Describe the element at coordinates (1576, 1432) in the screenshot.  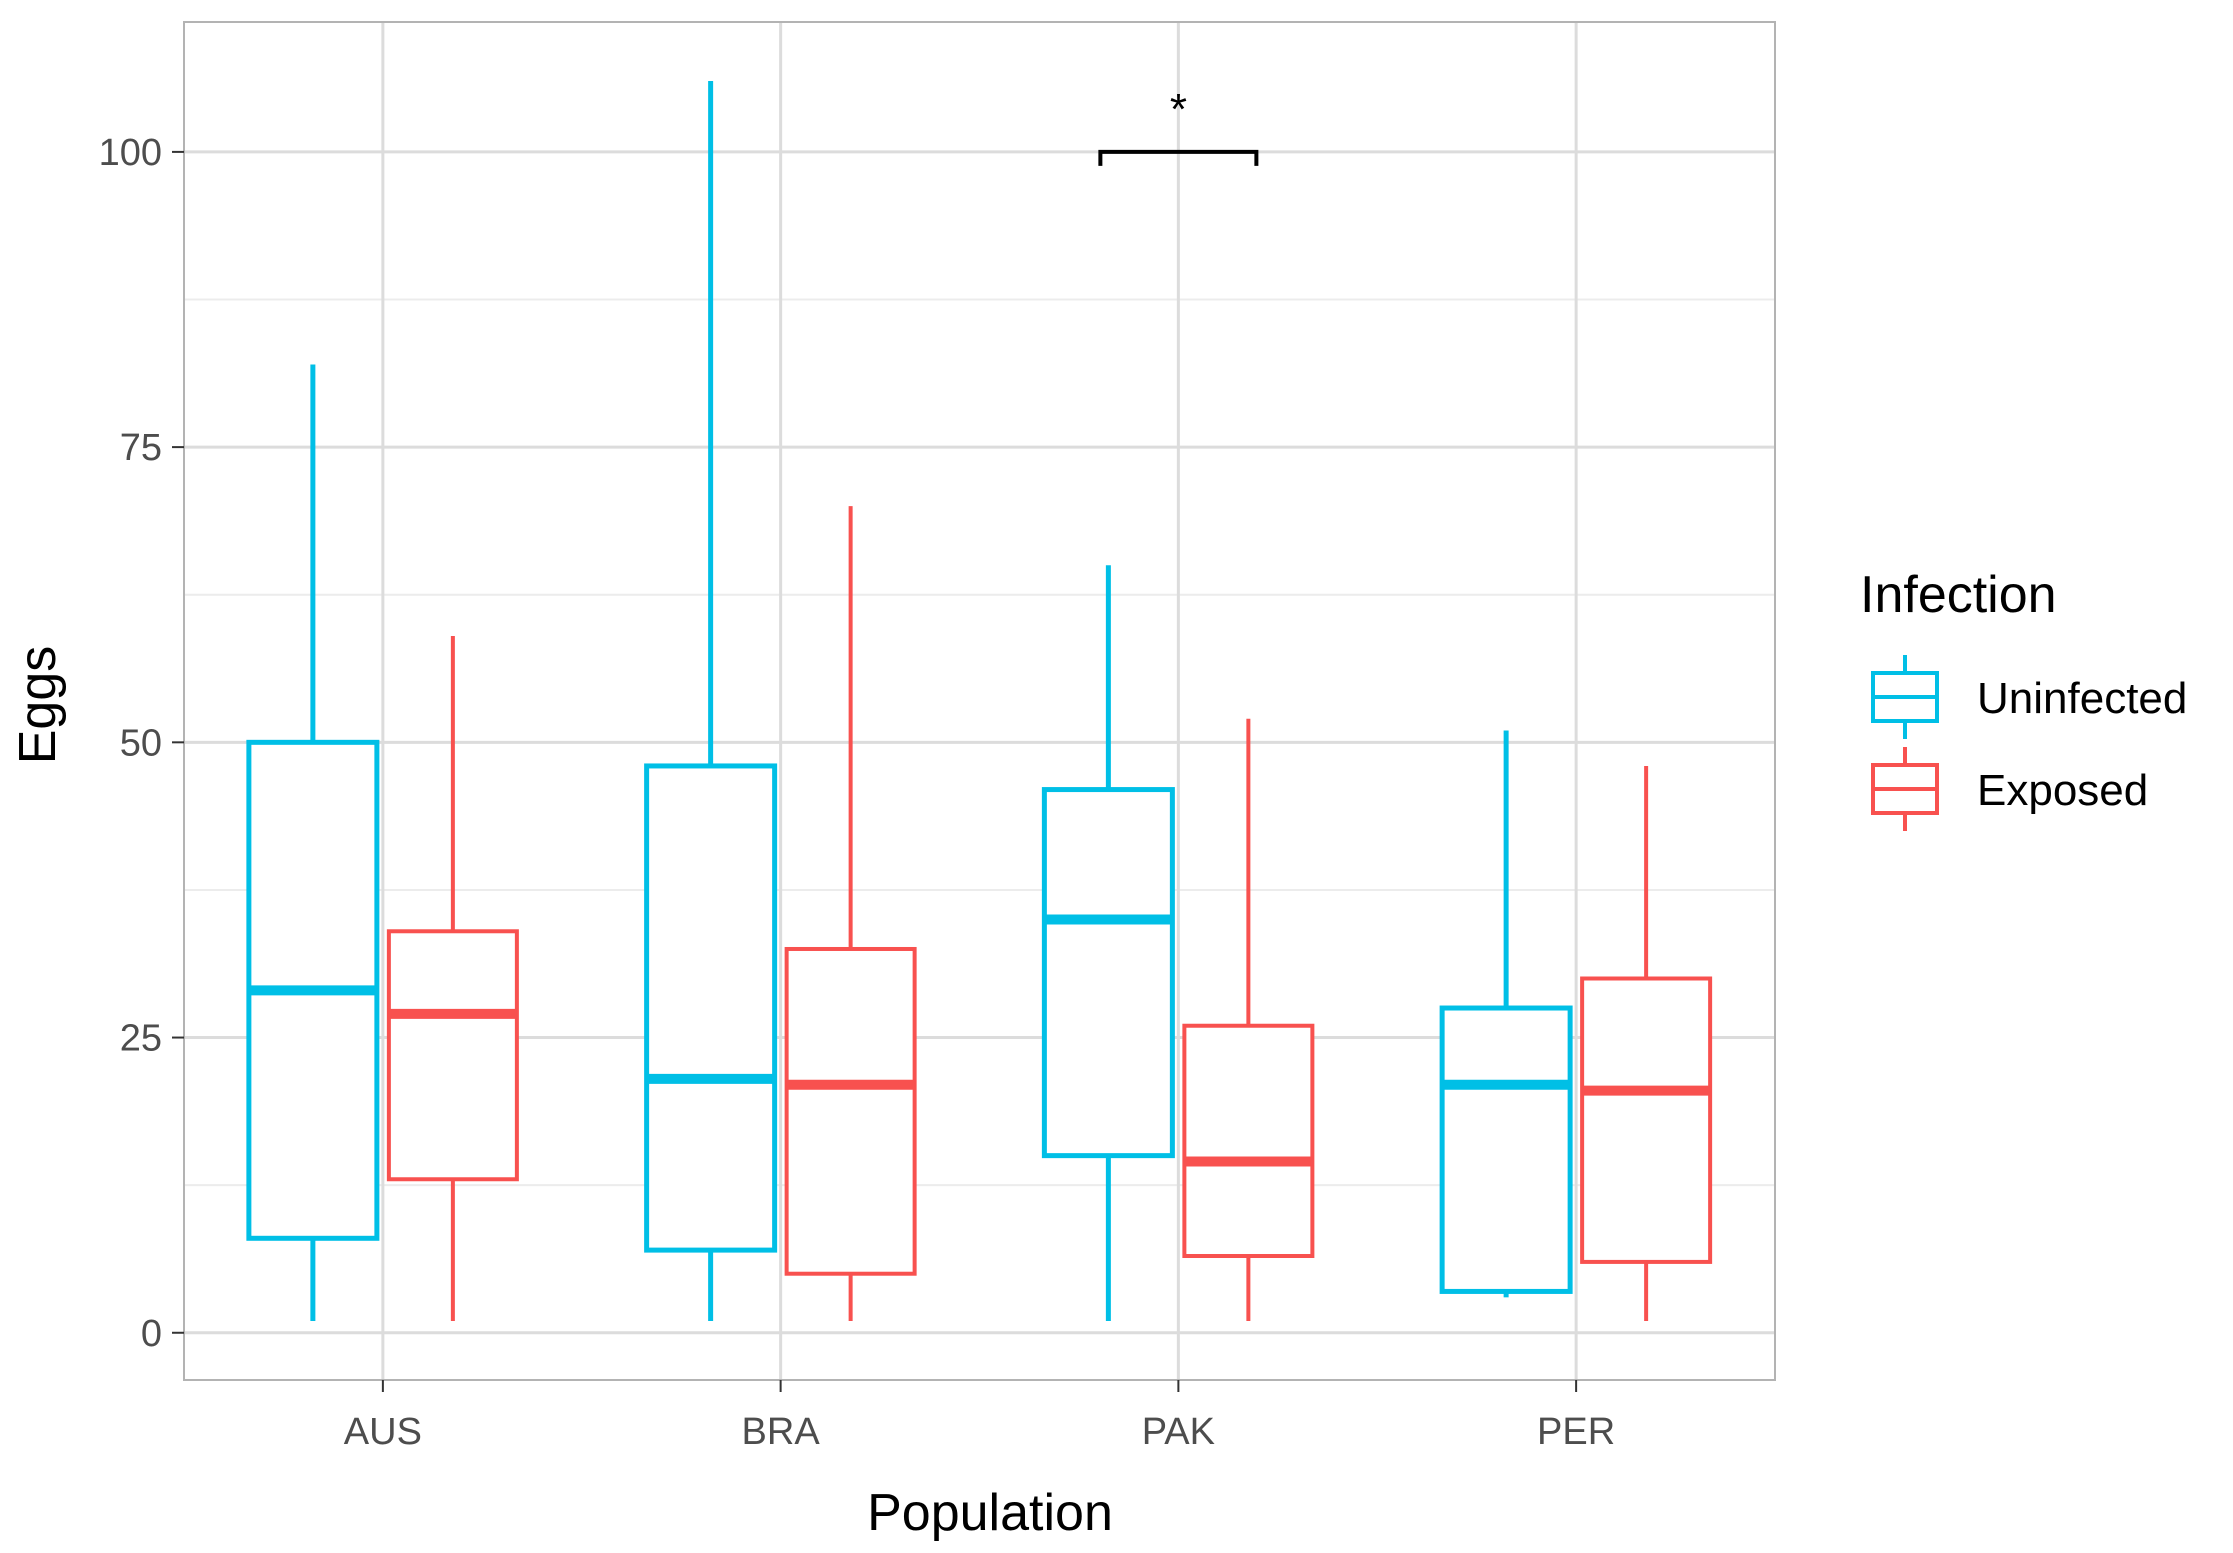
I see `x-tick-label: PER` at that location.